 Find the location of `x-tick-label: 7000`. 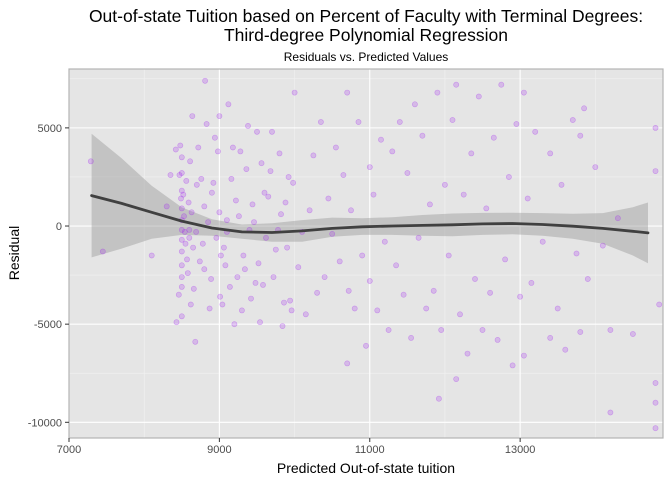

x-tick-label: 7000 is located at coordinates (69, 450).